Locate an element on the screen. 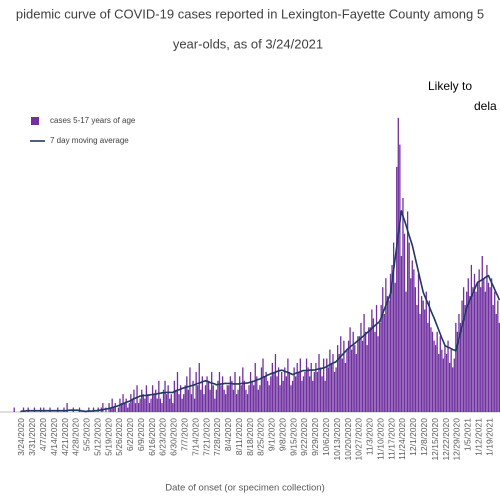 Image resolution: width=500 pixels, height=500 pixels. x-tick-label: 8/25/2020 is located at coordinates (261, 437).